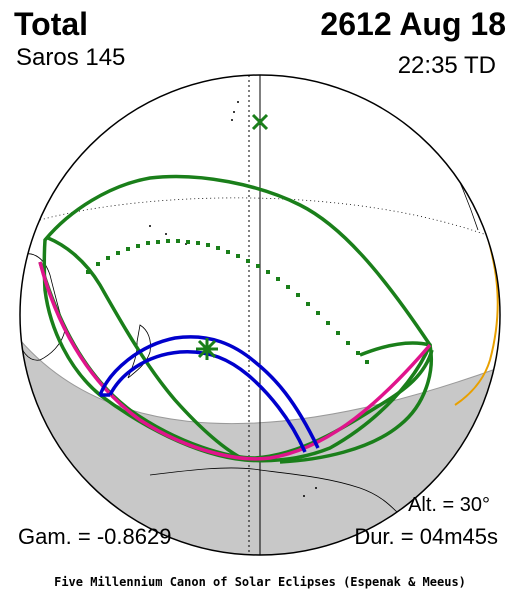 Image resolution: width=520 pixels, height=600 pixels. I want to click on subsolar-x-marker, so click(260, 122).